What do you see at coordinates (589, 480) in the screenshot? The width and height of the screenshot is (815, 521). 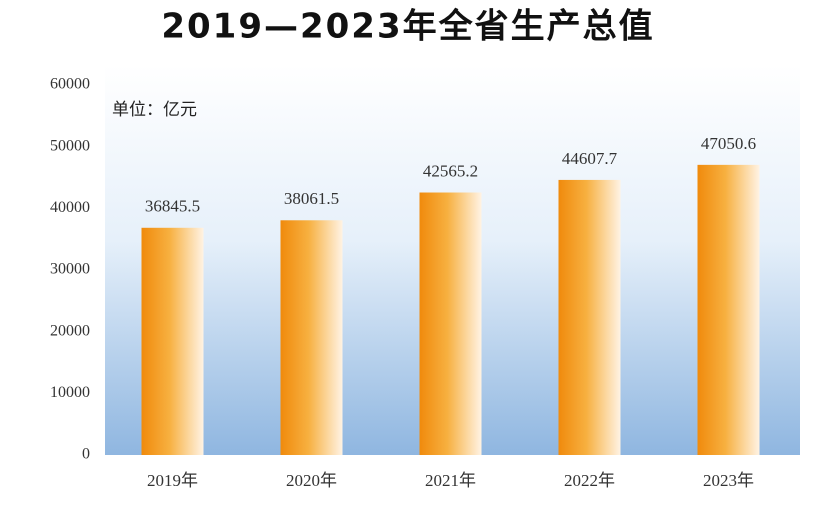 I see `x-tick-label: 2022年` at bounding box center [589, 480].